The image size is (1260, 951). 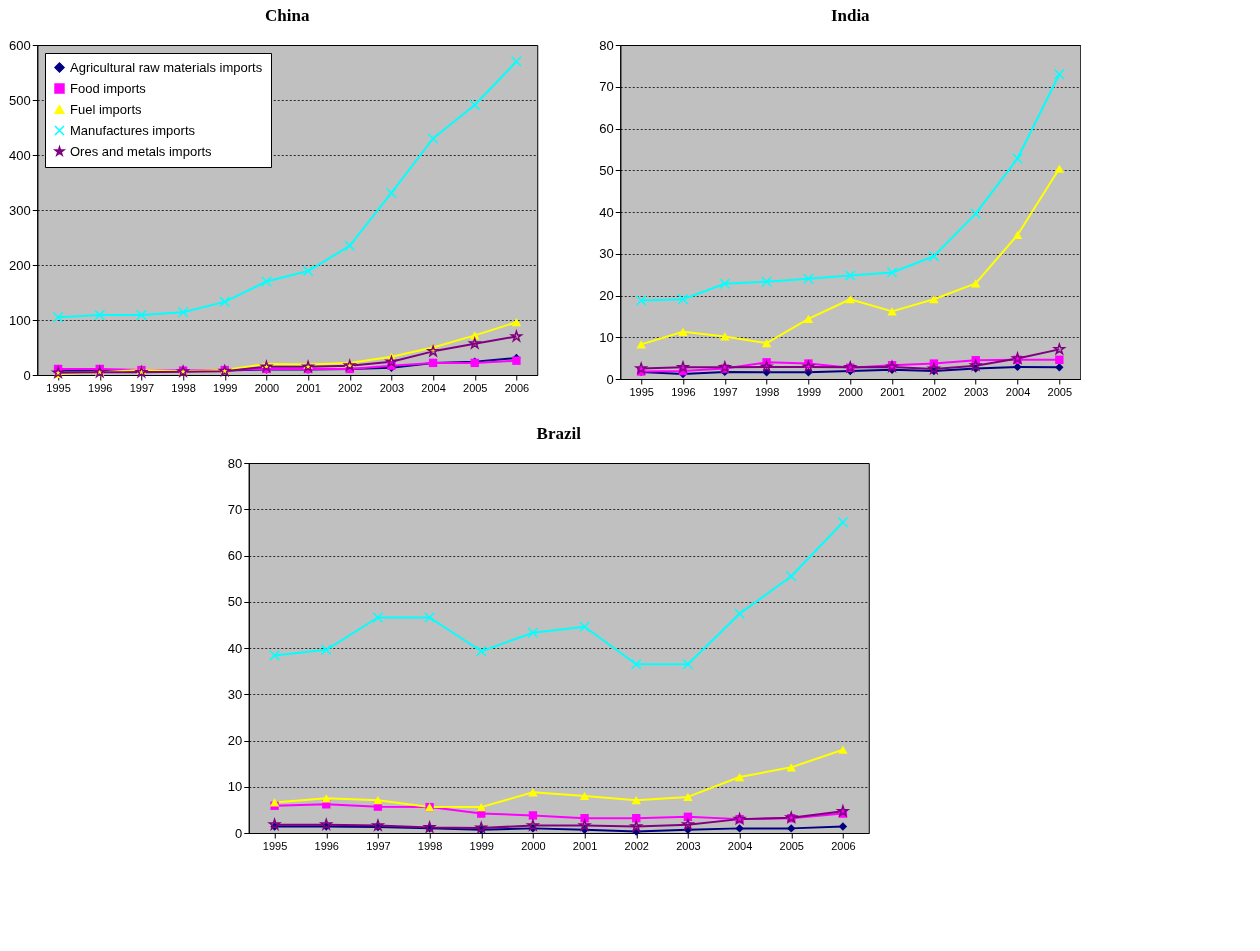 I want to click on legend-label: Fuel imports, so click(x=106, y=109).